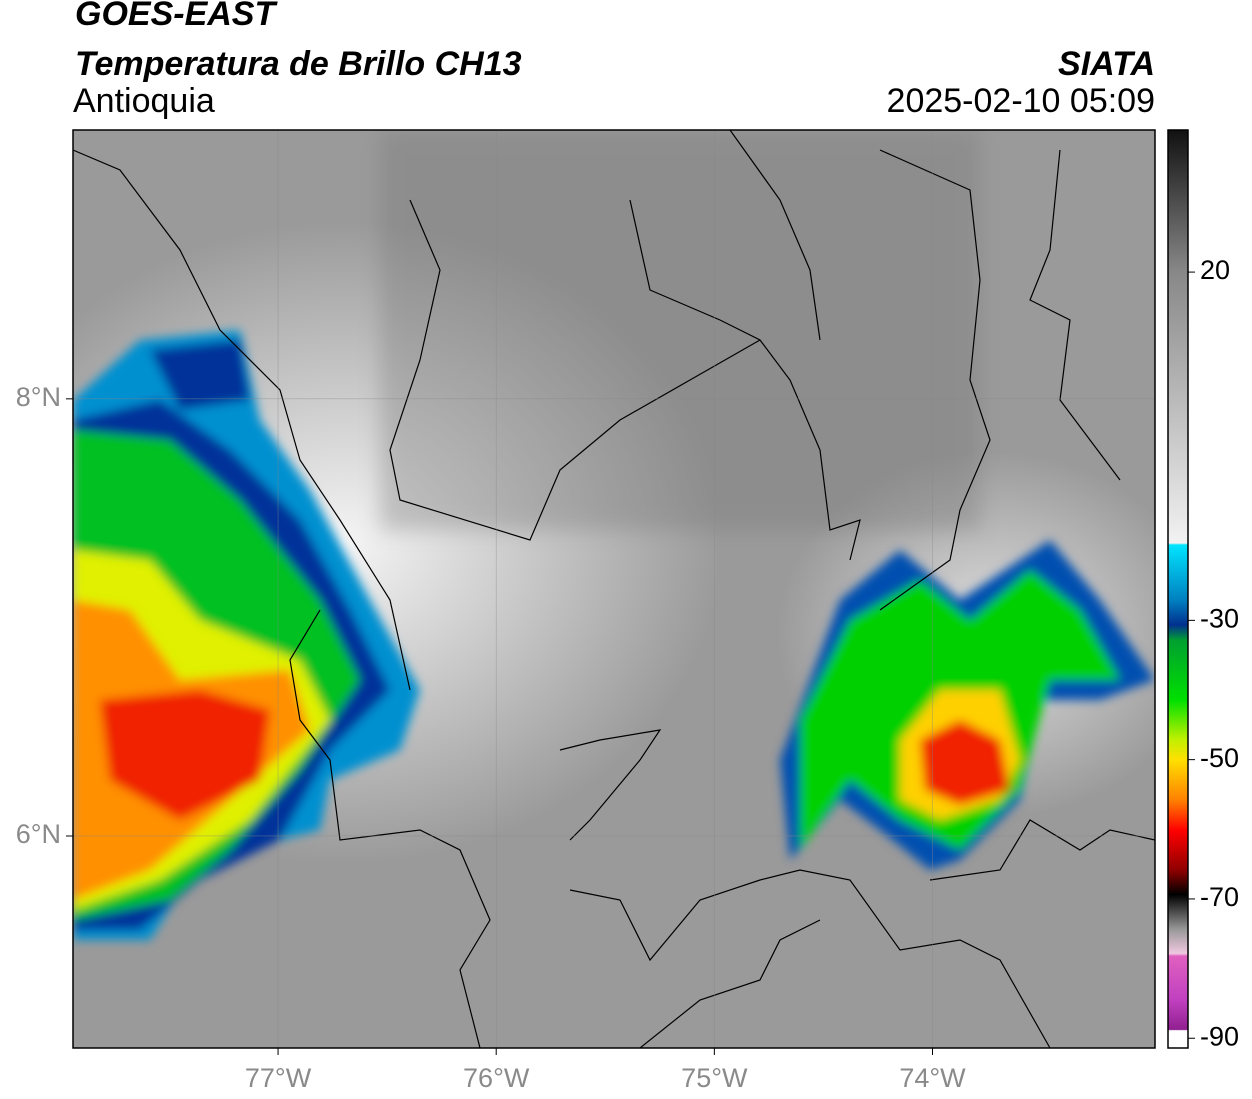 The width and height of the screenshot is (1252, 1099). What do you see at coordinates (1219, 897) in the screenshot?
I see `colorbar-tick-label: -70` at bounding box center [1219, 897].